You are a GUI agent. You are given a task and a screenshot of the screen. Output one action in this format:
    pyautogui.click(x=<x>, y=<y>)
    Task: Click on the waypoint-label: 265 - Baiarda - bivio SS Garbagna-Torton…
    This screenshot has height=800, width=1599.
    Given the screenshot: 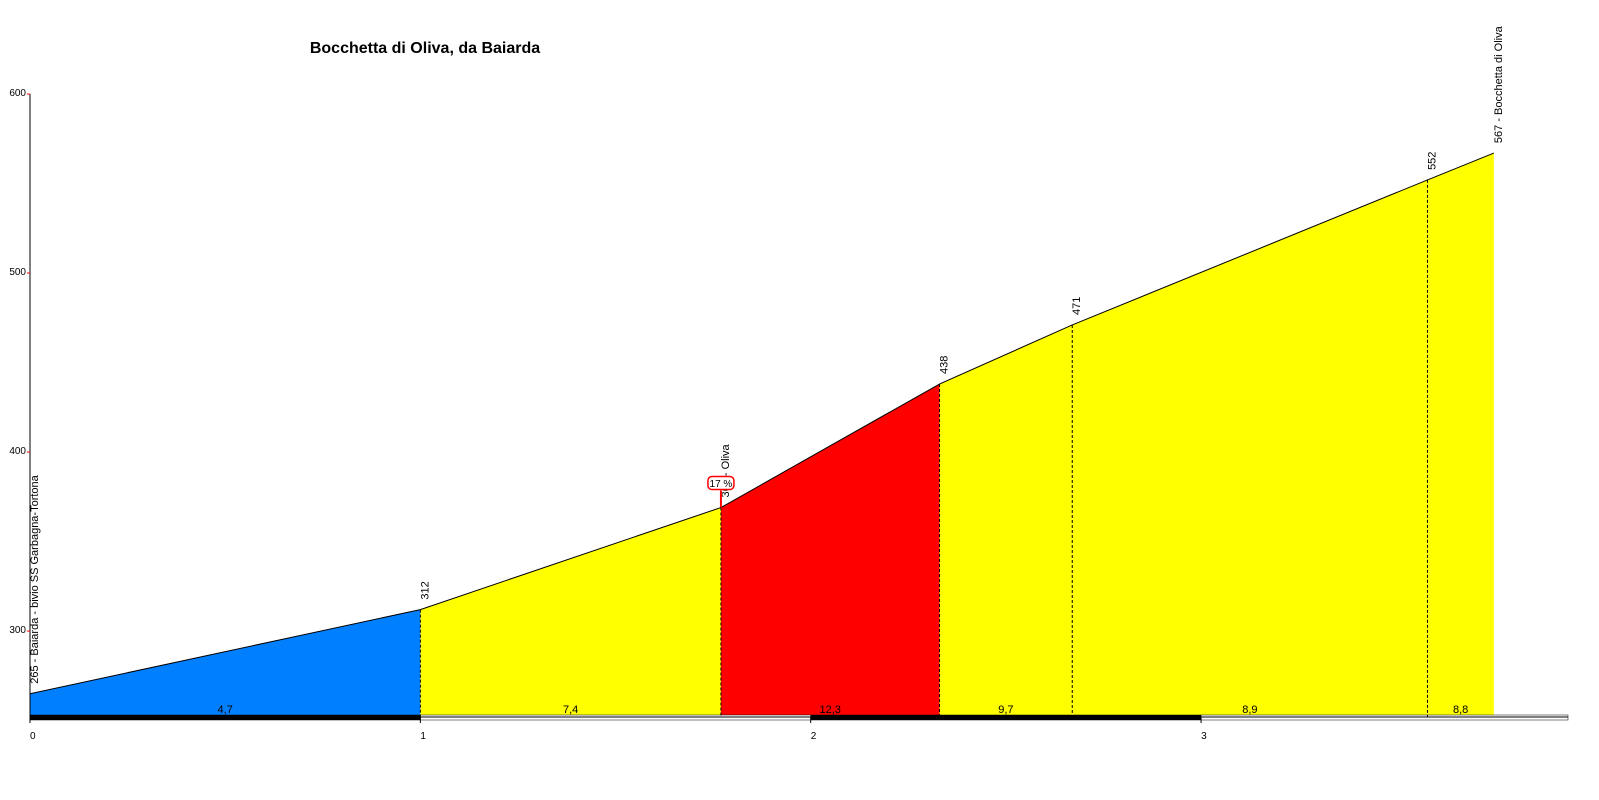 What is the action you would take?
    pyautogui.click(x=35, y=578)
    